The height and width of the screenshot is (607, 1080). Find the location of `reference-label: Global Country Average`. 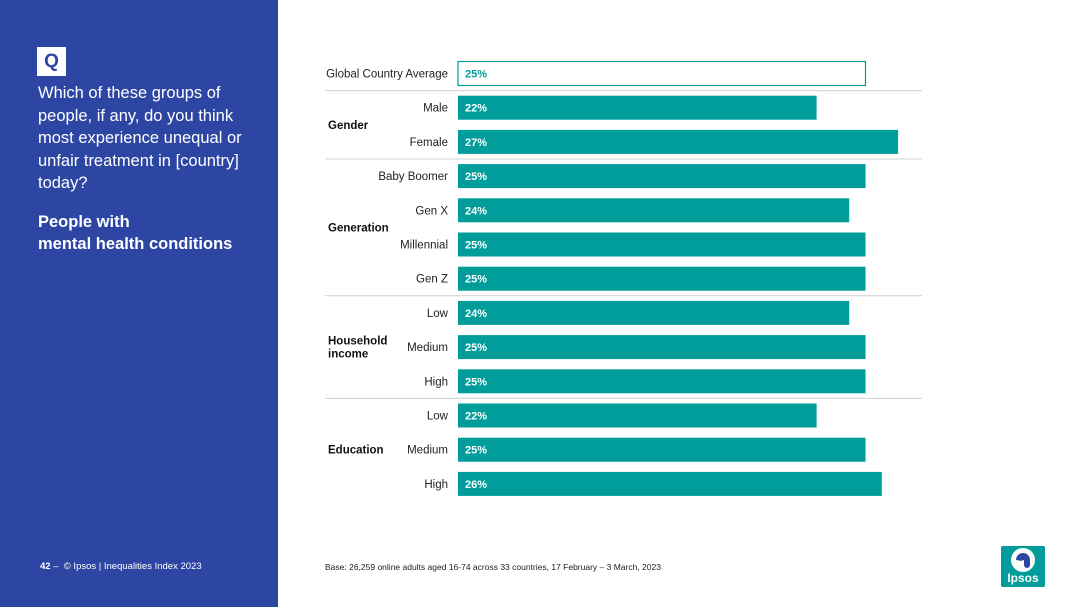

reference-label: Global Country Average is located at coordinates (387, 75).